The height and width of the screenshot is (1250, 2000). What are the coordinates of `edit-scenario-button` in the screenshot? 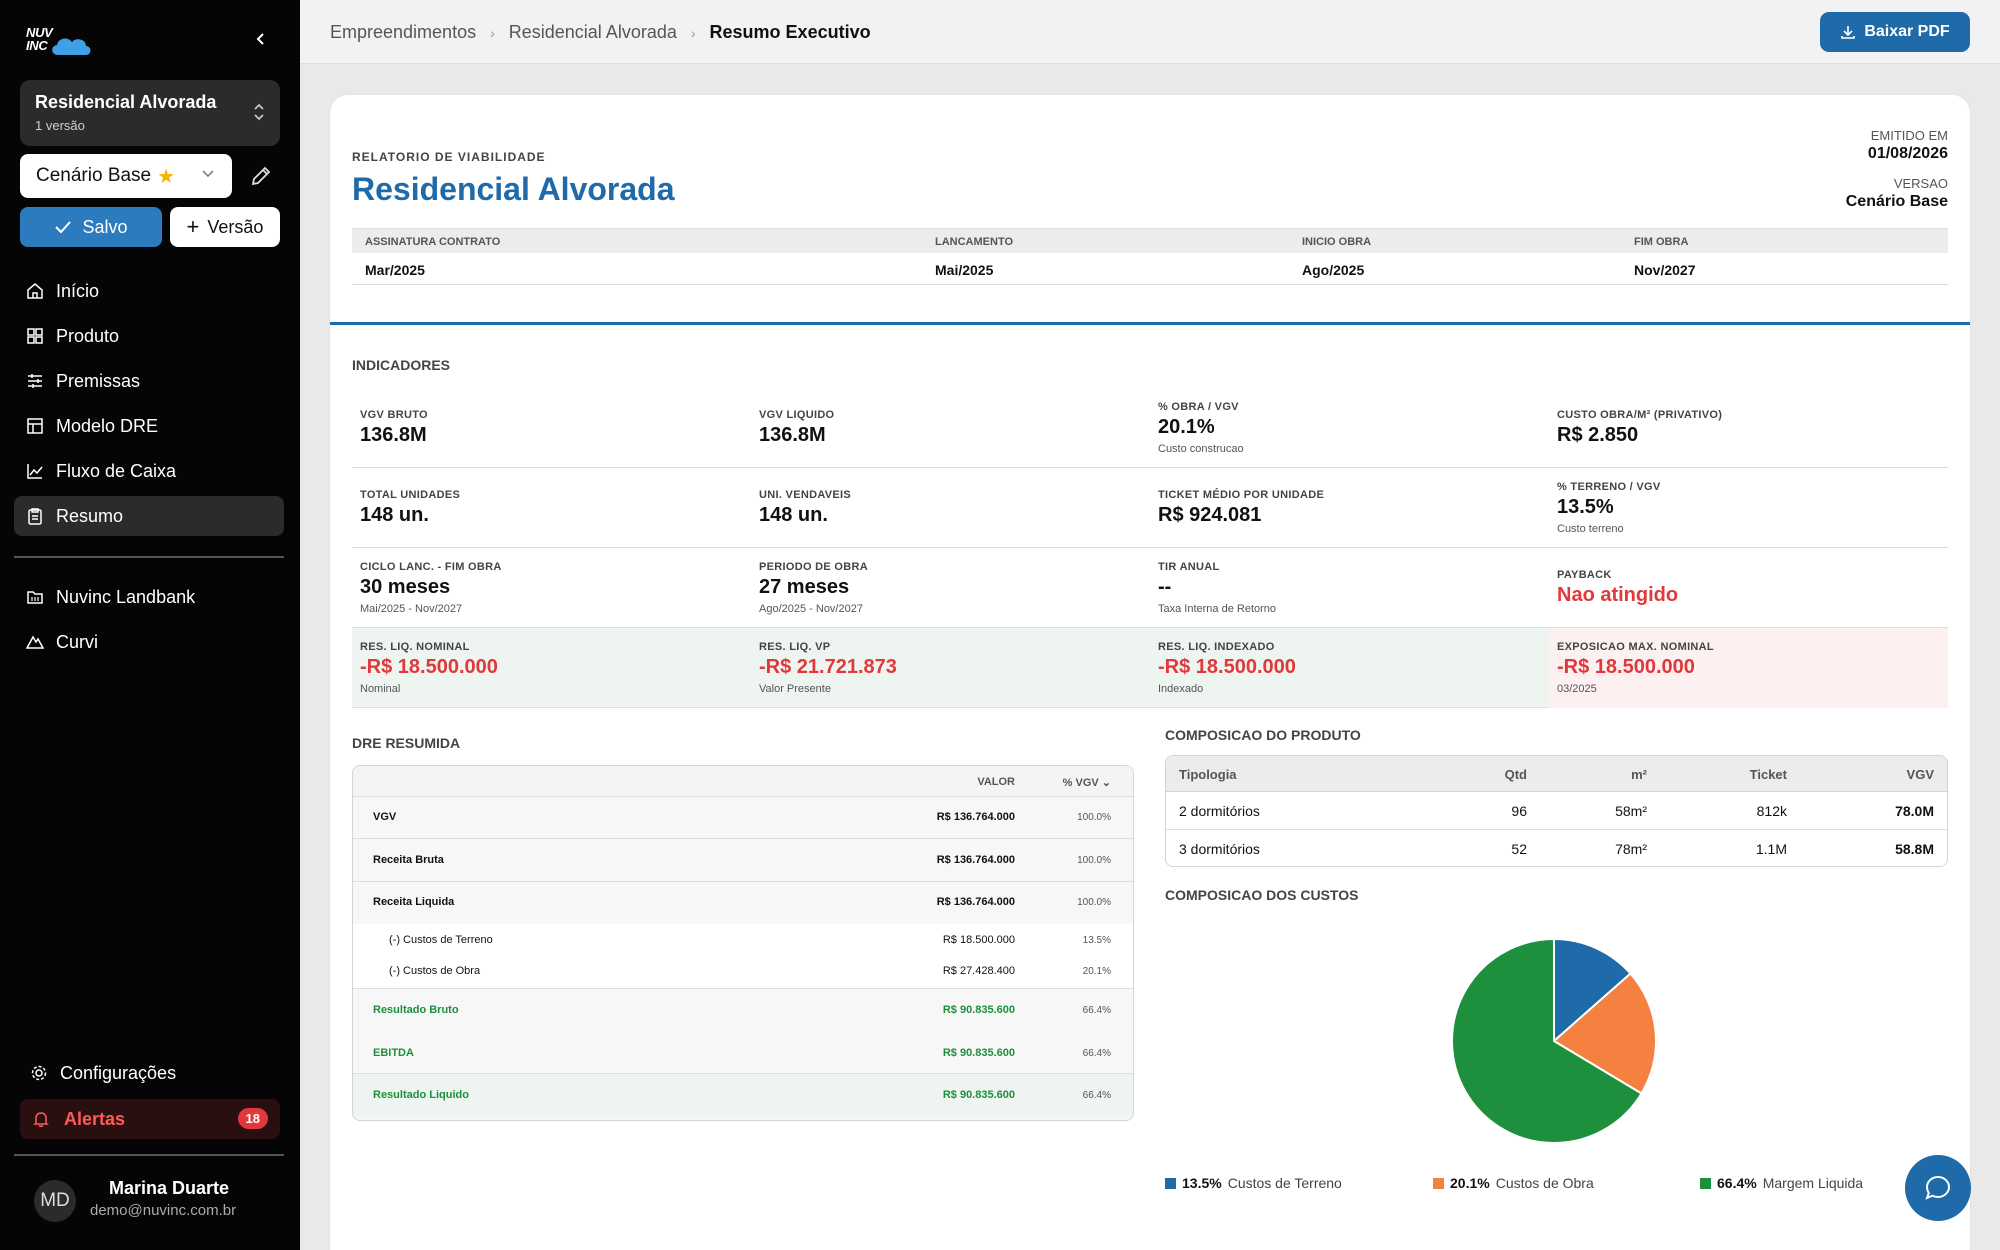 It's located at (261, 176).